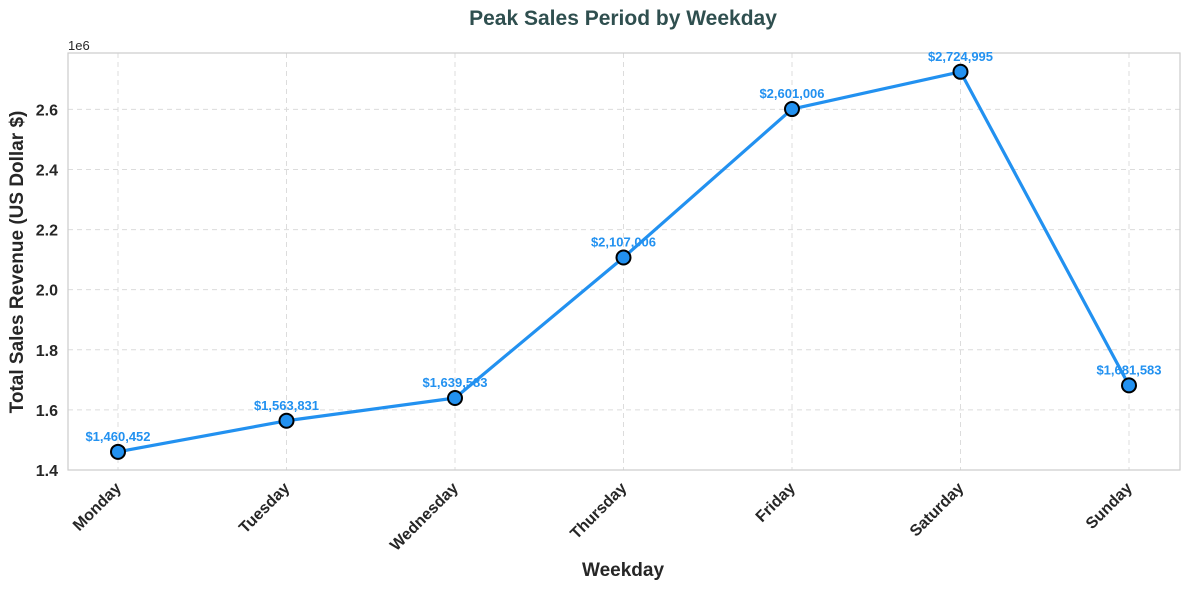 The height and width of the screenshot is (590, 1189). I want to click on chart-title: Peak Sales Period by Weekday, so click(623, 18).